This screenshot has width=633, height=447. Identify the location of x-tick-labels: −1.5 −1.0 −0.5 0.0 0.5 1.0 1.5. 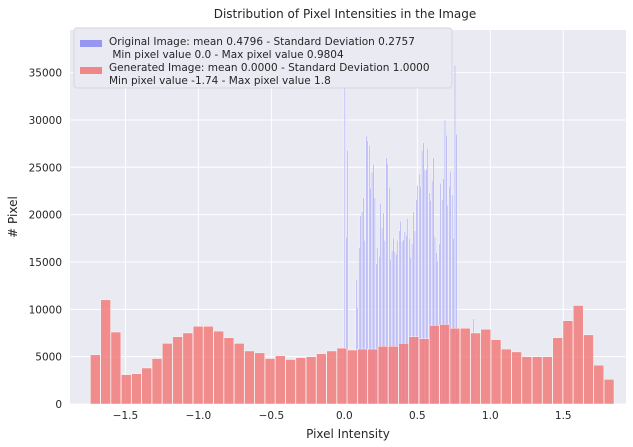
(342, 416).